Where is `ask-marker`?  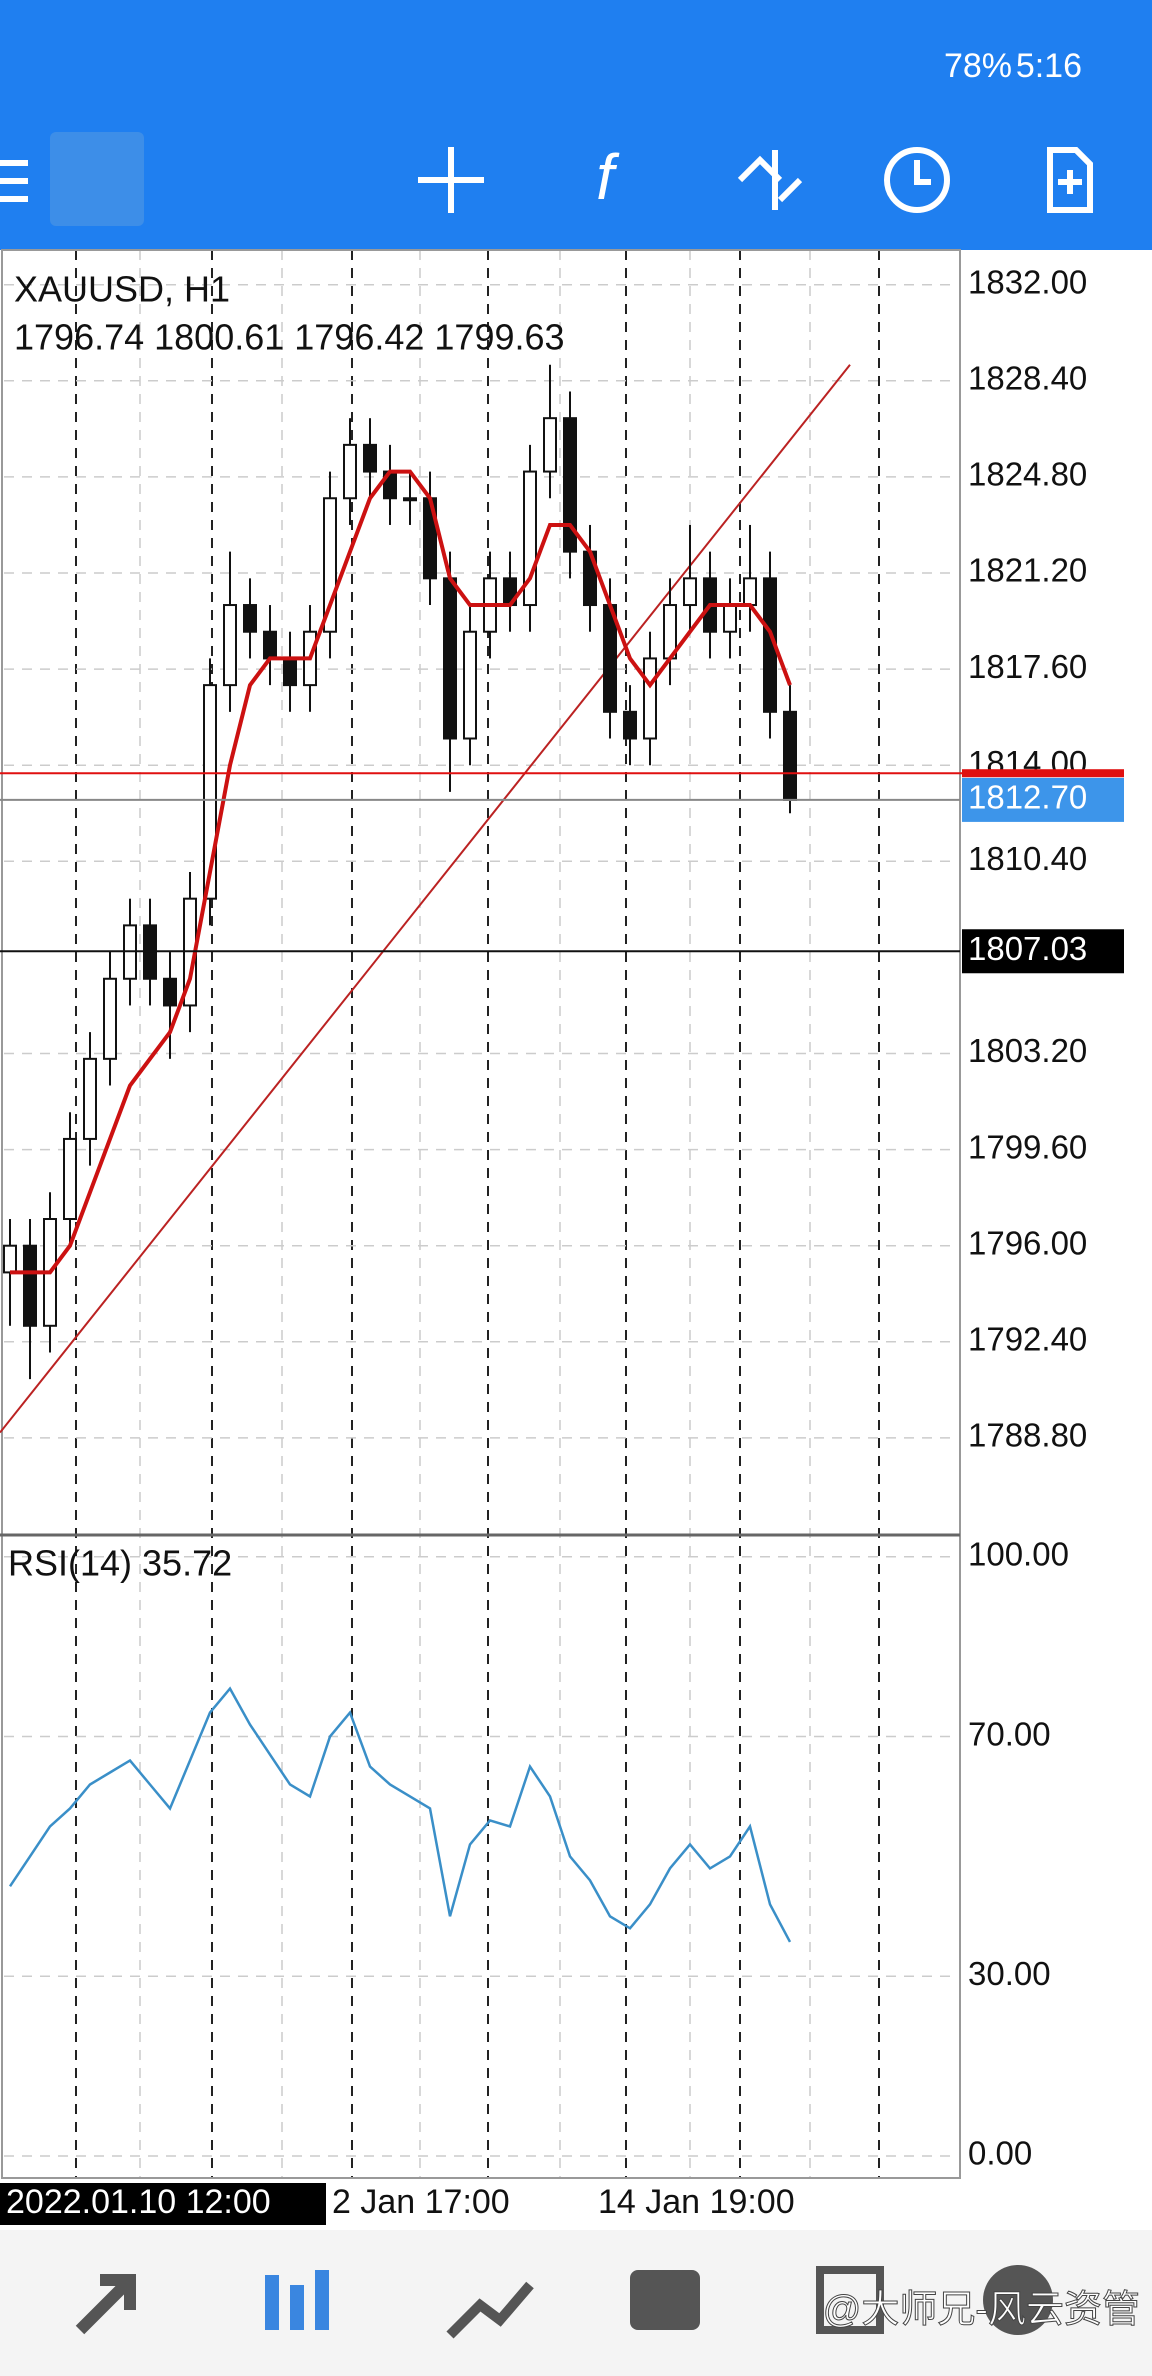
ask-marker is located at coordinates (1043, 773).